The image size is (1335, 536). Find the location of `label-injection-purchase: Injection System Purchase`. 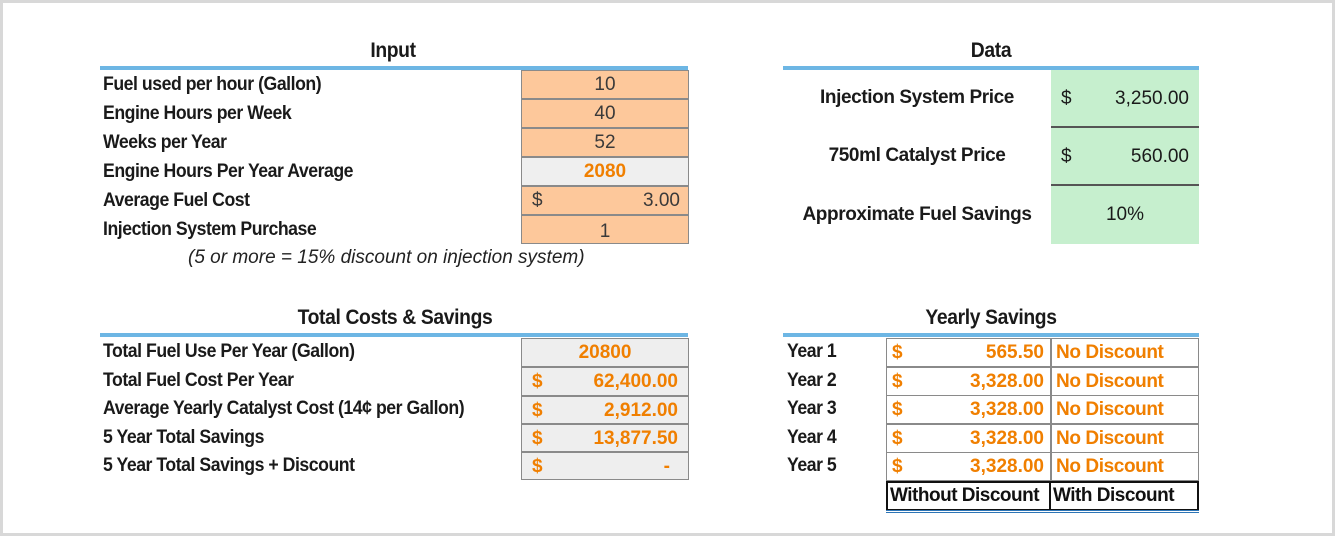

label-injection-purchase: Injection System Purchase is located at coordinates (210, 229).